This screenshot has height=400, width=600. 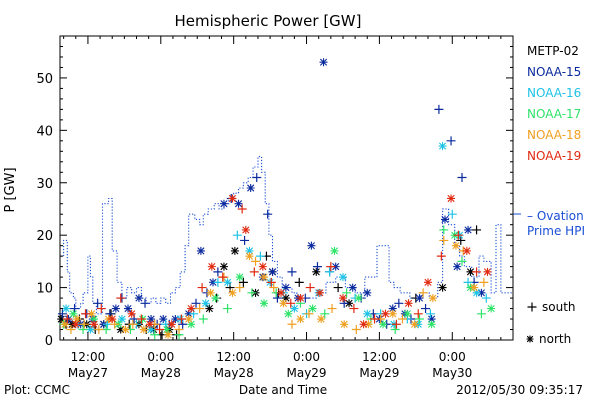 What do you see at coordinates (554, 72) in the screenshot?
I see `legend-entry-noaa-15: NOAA-15` at bounding box center [554, 72].